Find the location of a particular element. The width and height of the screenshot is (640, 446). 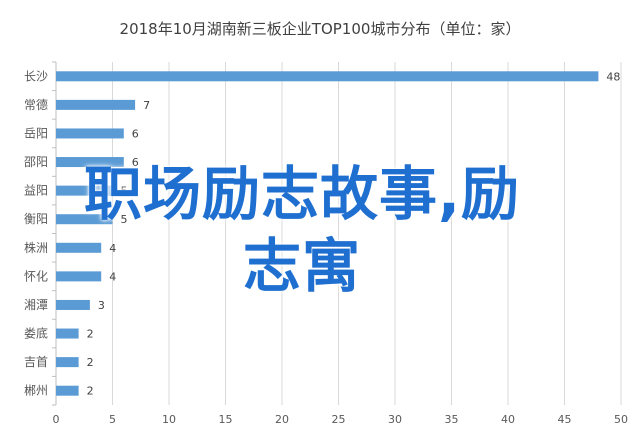

category-label: 衡阳 is located at coordinates (36, 219).